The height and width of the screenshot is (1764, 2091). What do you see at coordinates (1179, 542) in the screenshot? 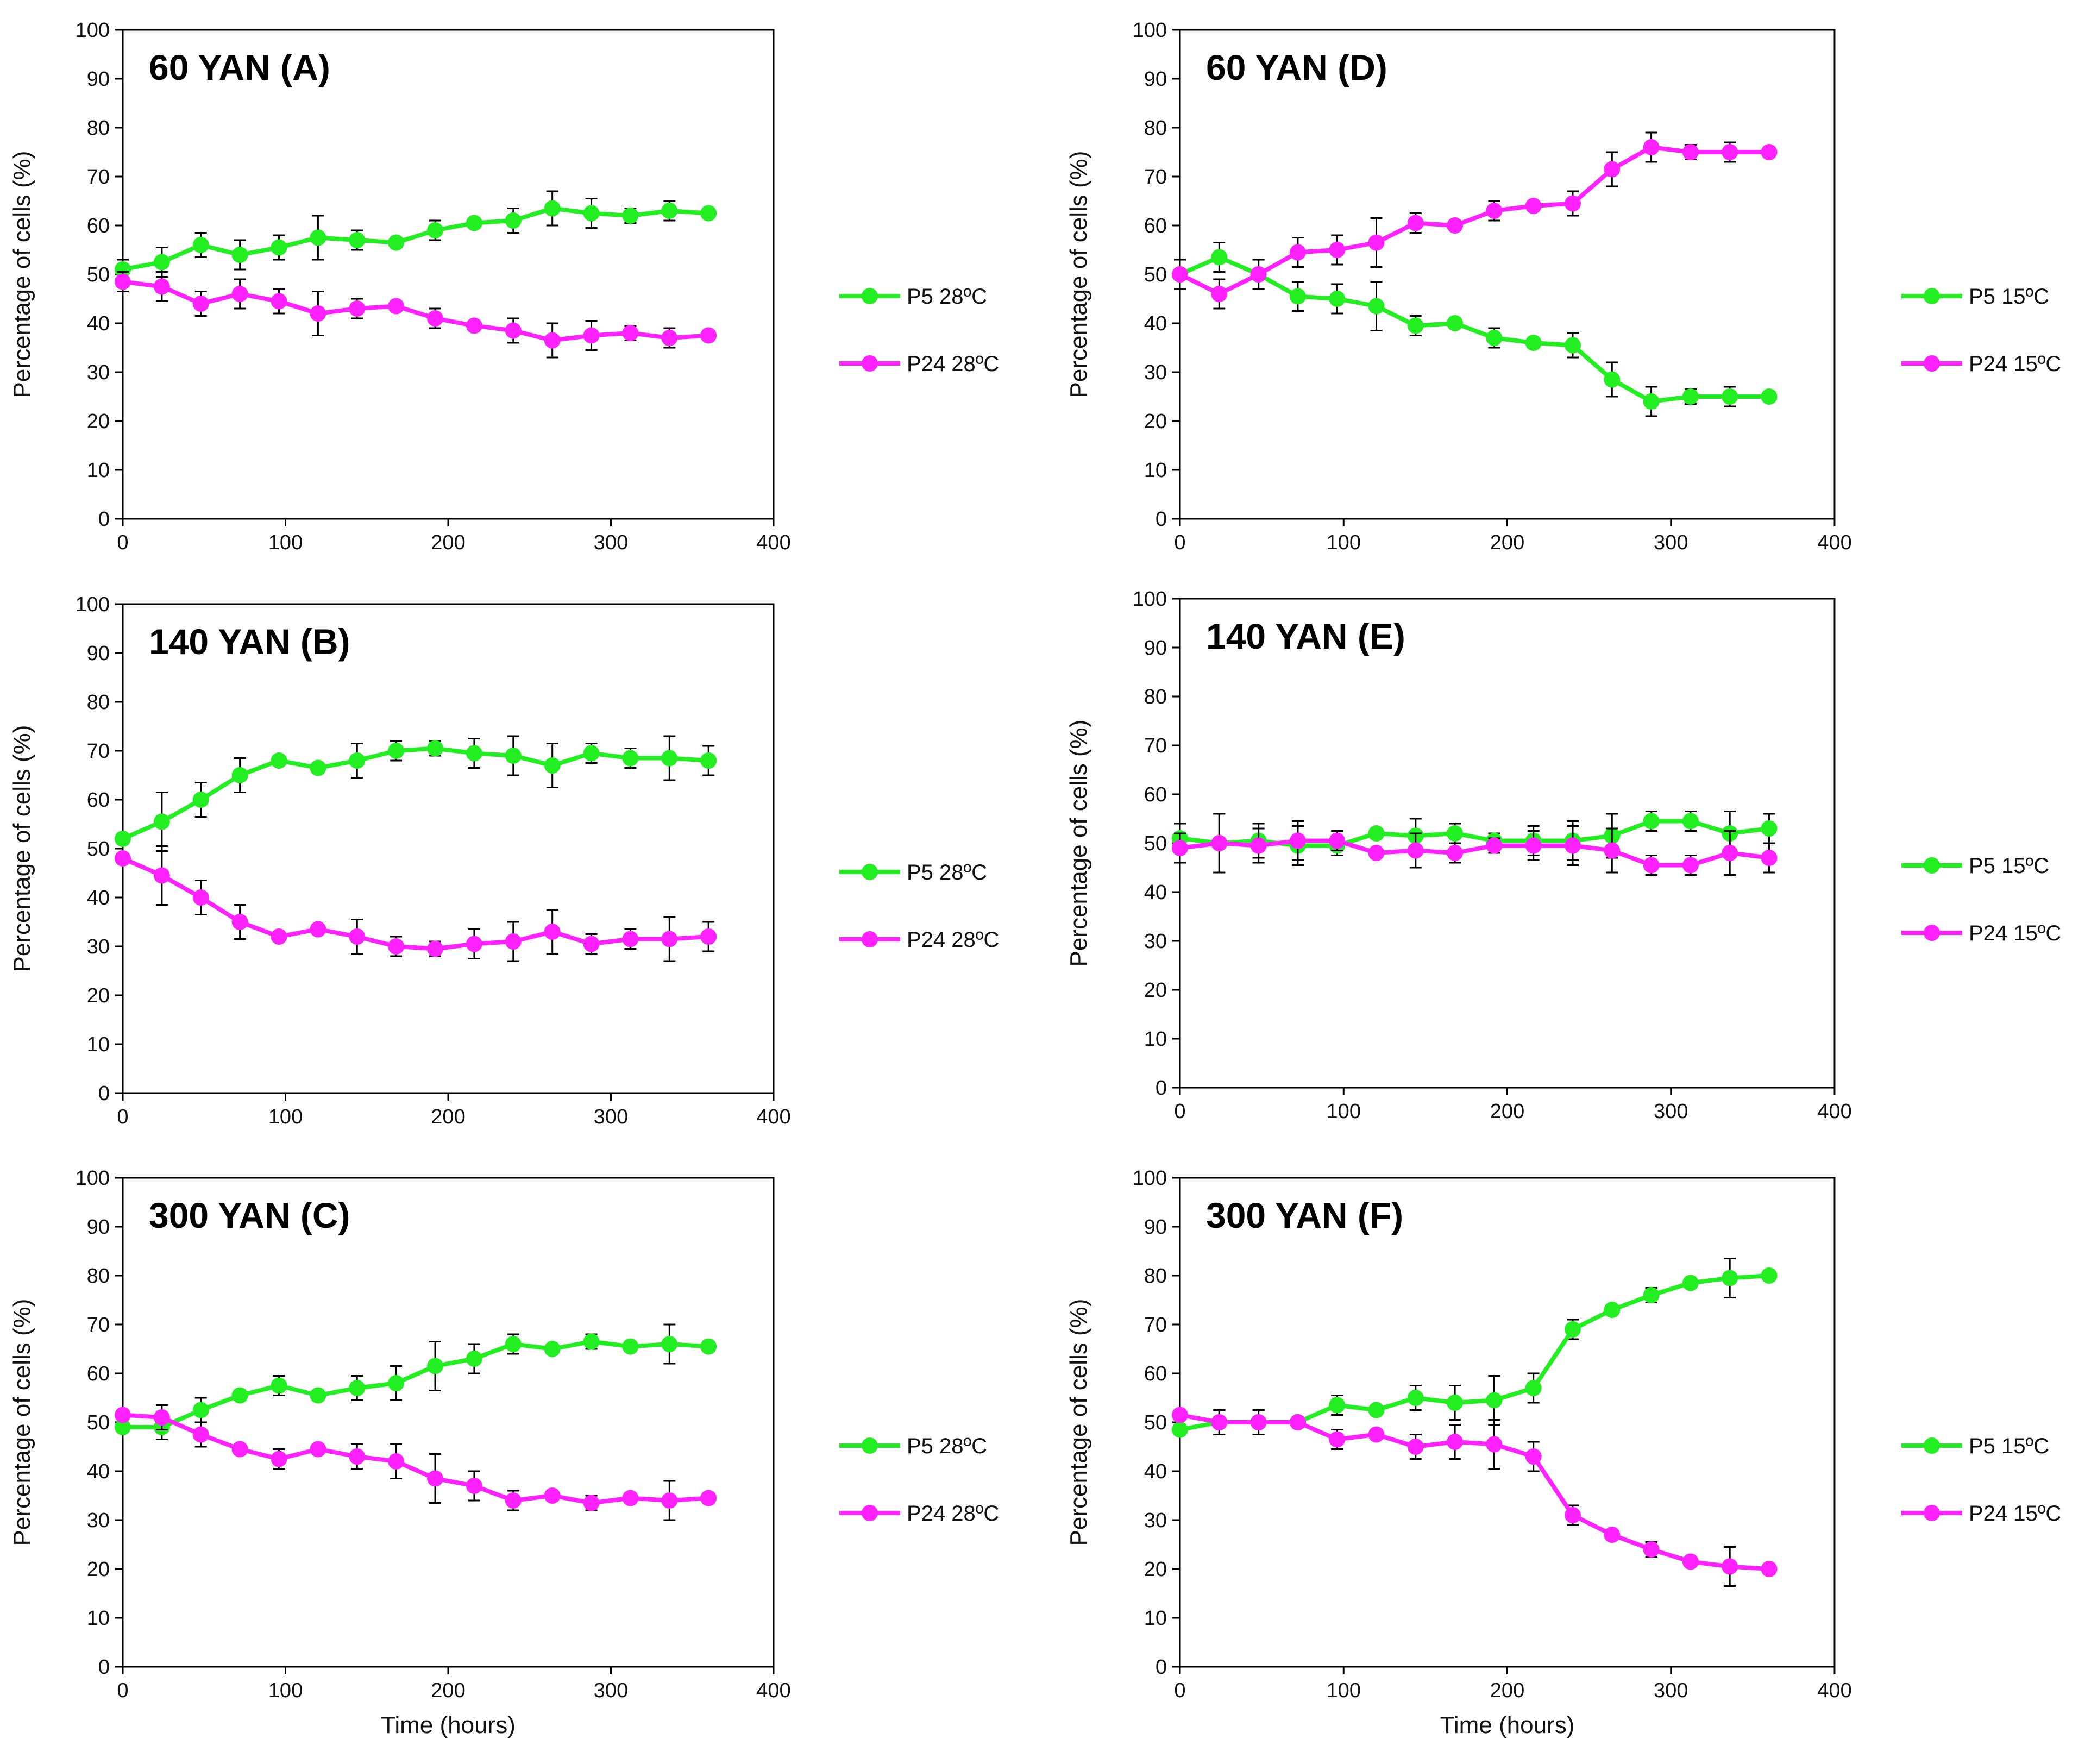
I see `x-tick-label: 0` at bounding box center [1179, 542].